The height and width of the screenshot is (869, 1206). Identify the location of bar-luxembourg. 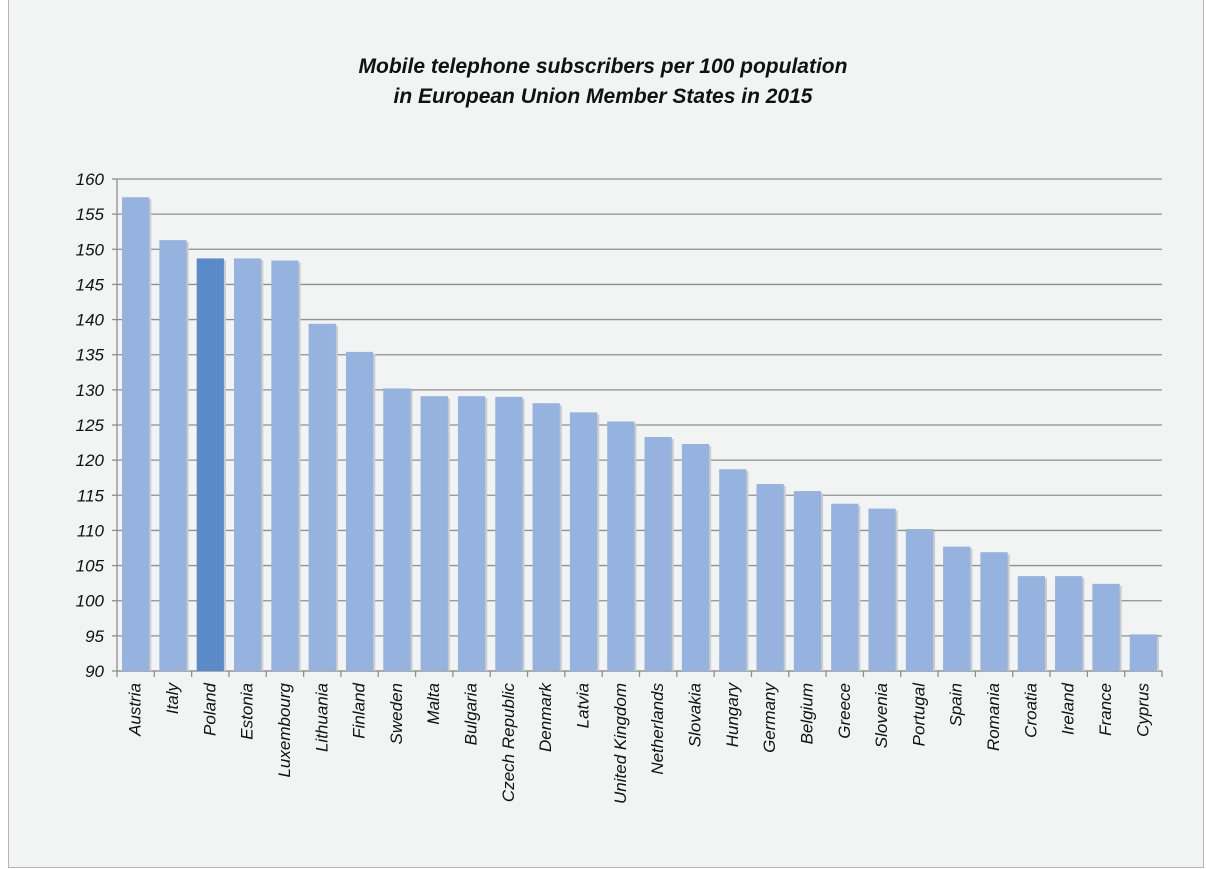
(285, 465).